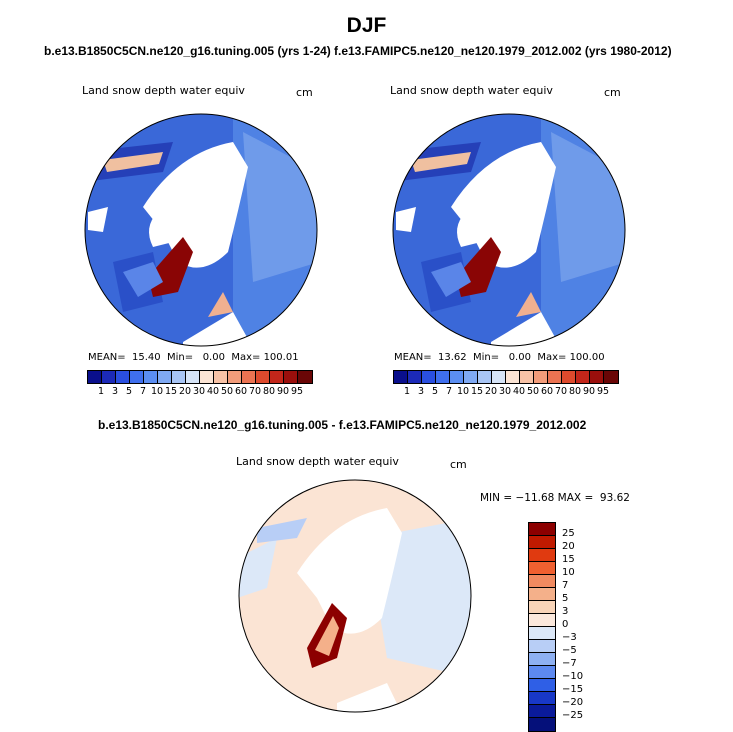 This screenshot has height=732, width=733. I want to click on panel-2-max-label: Max=, so click(552, 357).